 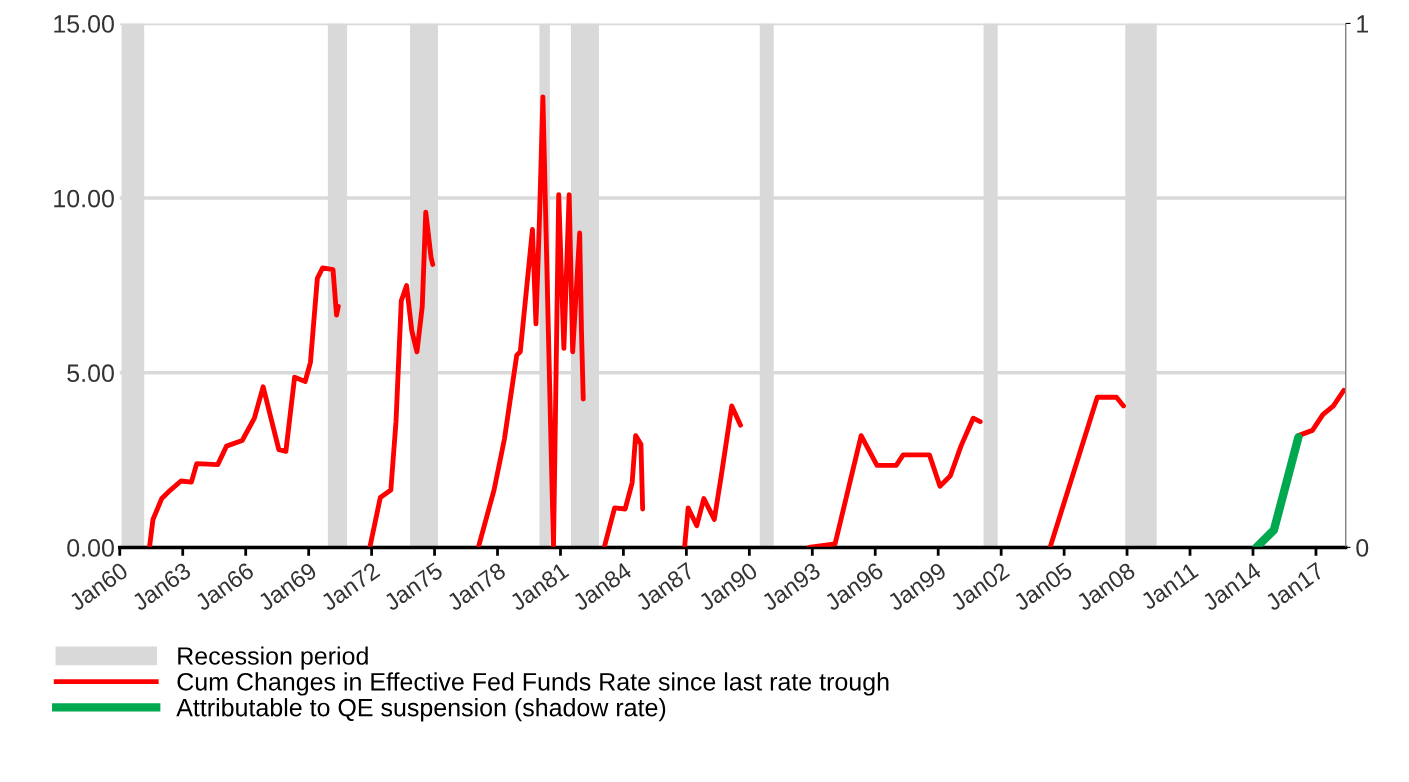 I want to click on y2-tick-label: 0, so click(x=1362, y=548).